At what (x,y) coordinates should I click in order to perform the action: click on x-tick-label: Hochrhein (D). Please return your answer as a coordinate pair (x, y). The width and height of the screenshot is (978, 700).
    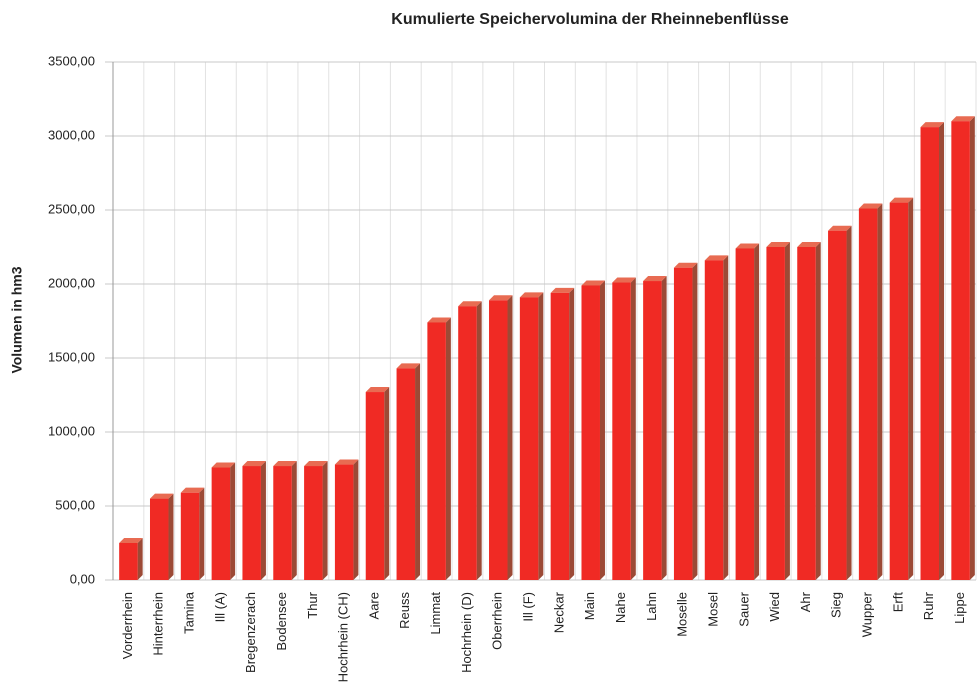
    Looking at the image, I should click on (466, 632).